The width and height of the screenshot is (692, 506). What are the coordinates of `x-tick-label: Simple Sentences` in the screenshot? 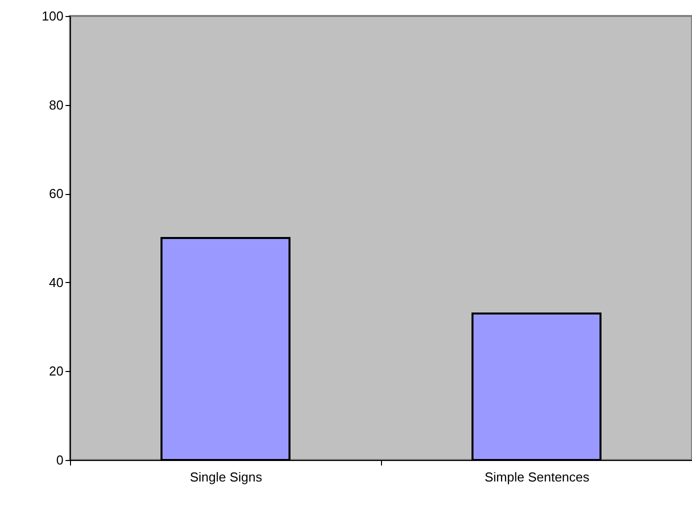 It's located at (537, 477).